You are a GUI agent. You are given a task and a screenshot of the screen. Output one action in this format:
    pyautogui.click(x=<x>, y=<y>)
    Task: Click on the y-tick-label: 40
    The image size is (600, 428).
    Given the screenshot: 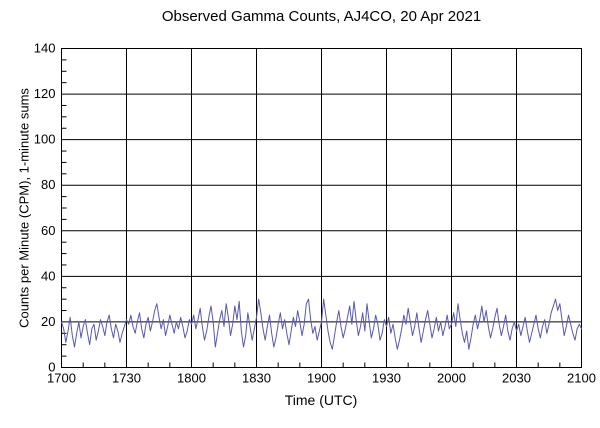 What is the action you would take?
    pyautogui.click(x=48, y=275)
    